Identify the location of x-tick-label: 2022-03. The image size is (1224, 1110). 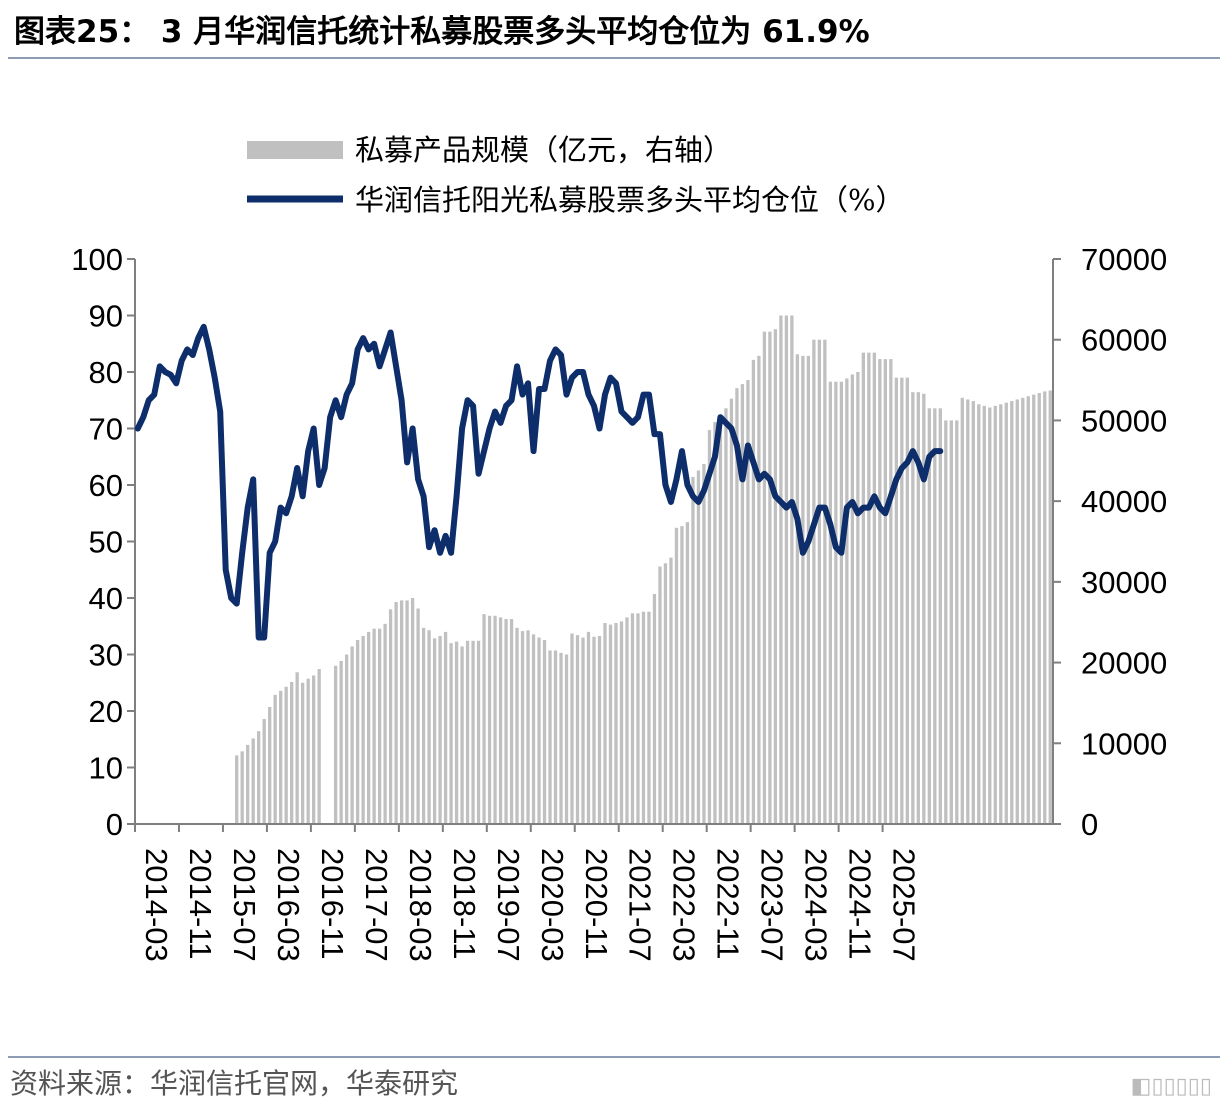
(684, 905).